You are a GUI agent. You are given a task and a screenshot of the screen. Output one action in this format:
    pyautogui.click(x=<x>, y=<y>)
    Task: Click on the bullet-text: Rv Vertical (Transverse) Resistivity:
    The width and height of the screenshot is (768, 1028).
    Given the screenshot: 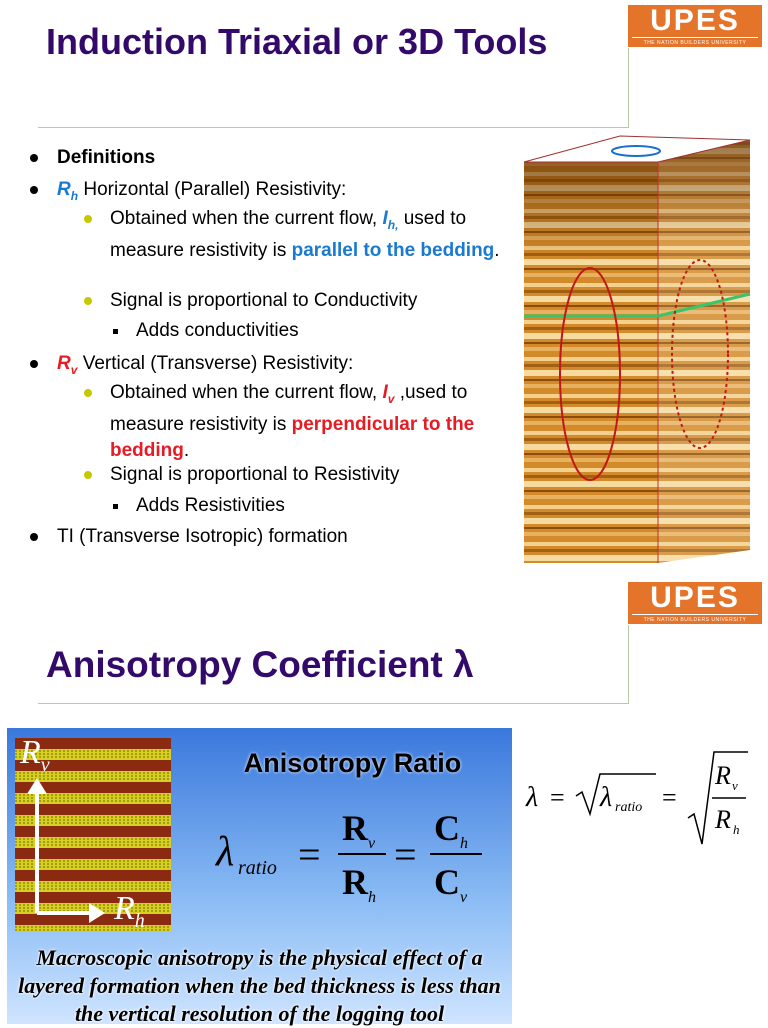 What is the action you would take?
    pyautogui.click(x=277, y=367)
    